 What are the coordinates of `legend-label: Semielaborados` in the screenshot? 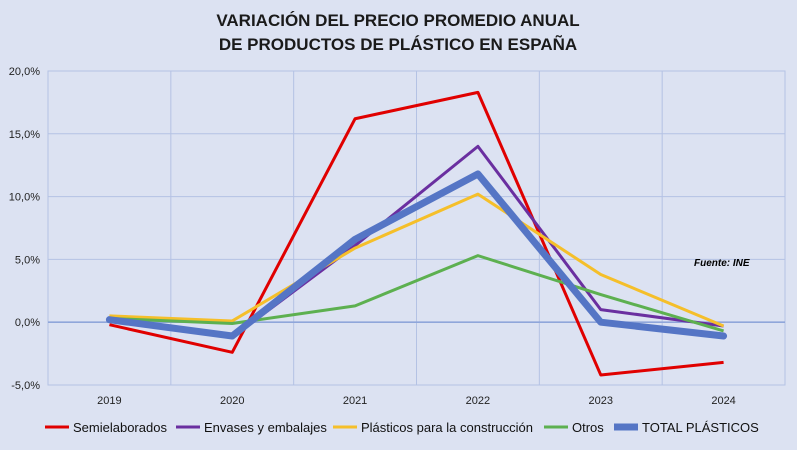 It's located at (120, 427).